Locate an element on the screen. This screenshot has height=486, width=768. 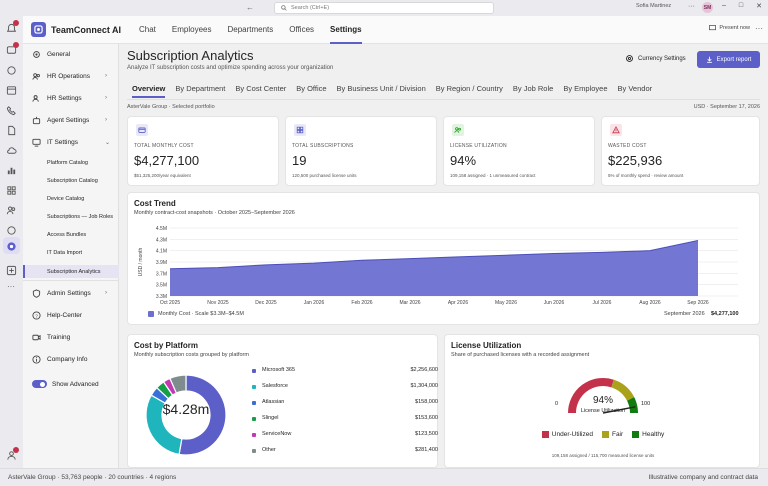
calls-icon is located at coordinates (11, 110).